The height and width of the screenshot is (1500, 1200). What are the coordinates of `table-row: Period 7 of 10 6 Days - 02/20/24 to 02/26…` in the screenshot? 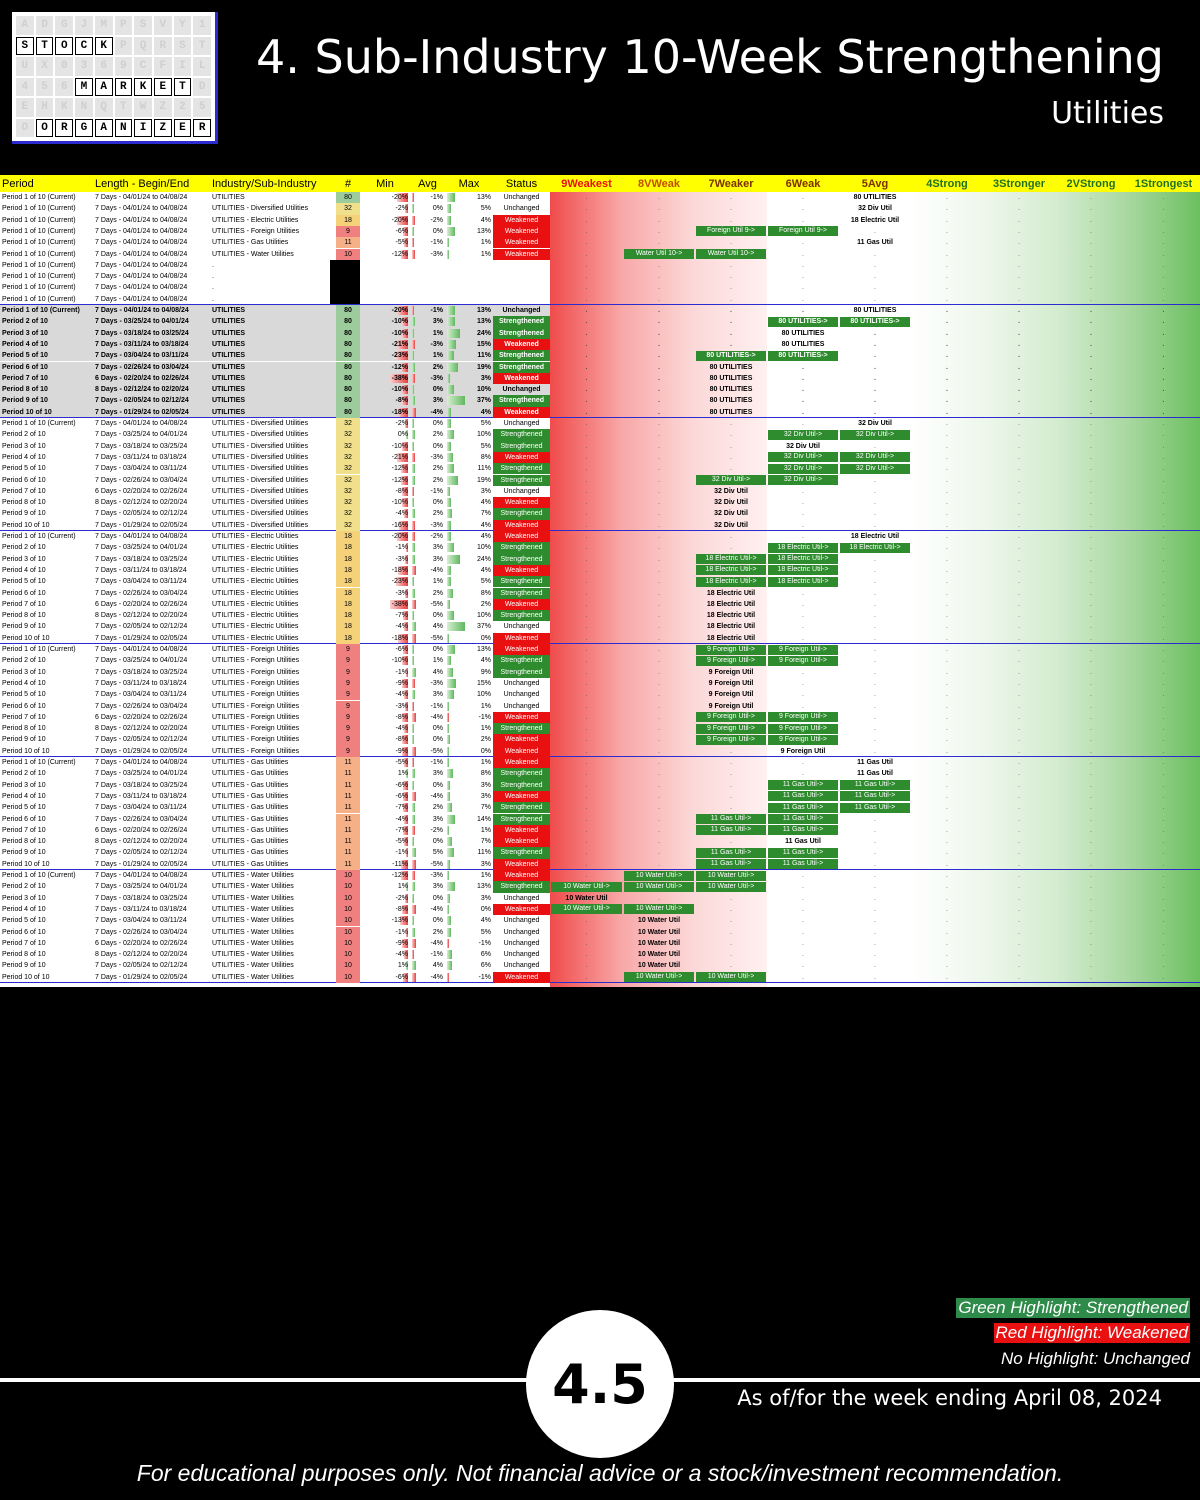 It's located at (600, 378).